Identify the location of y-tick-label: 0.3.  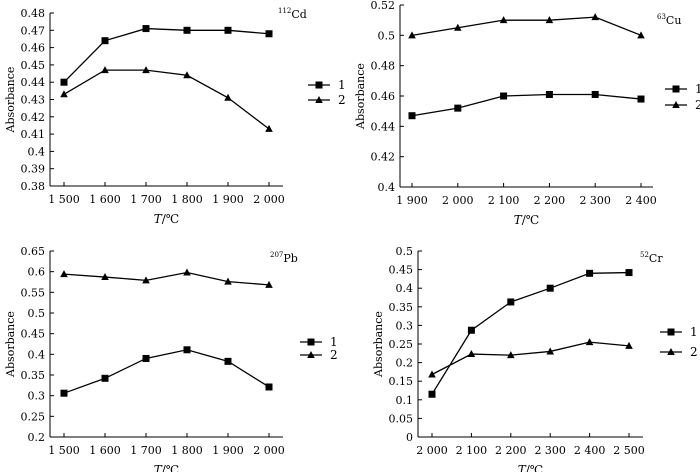
(37, 396).